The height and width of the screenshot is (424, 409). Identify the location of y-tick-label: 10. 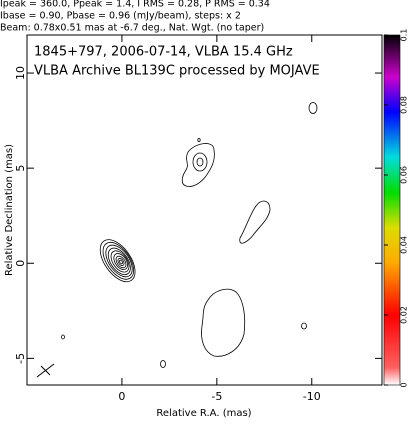
(20, 73).